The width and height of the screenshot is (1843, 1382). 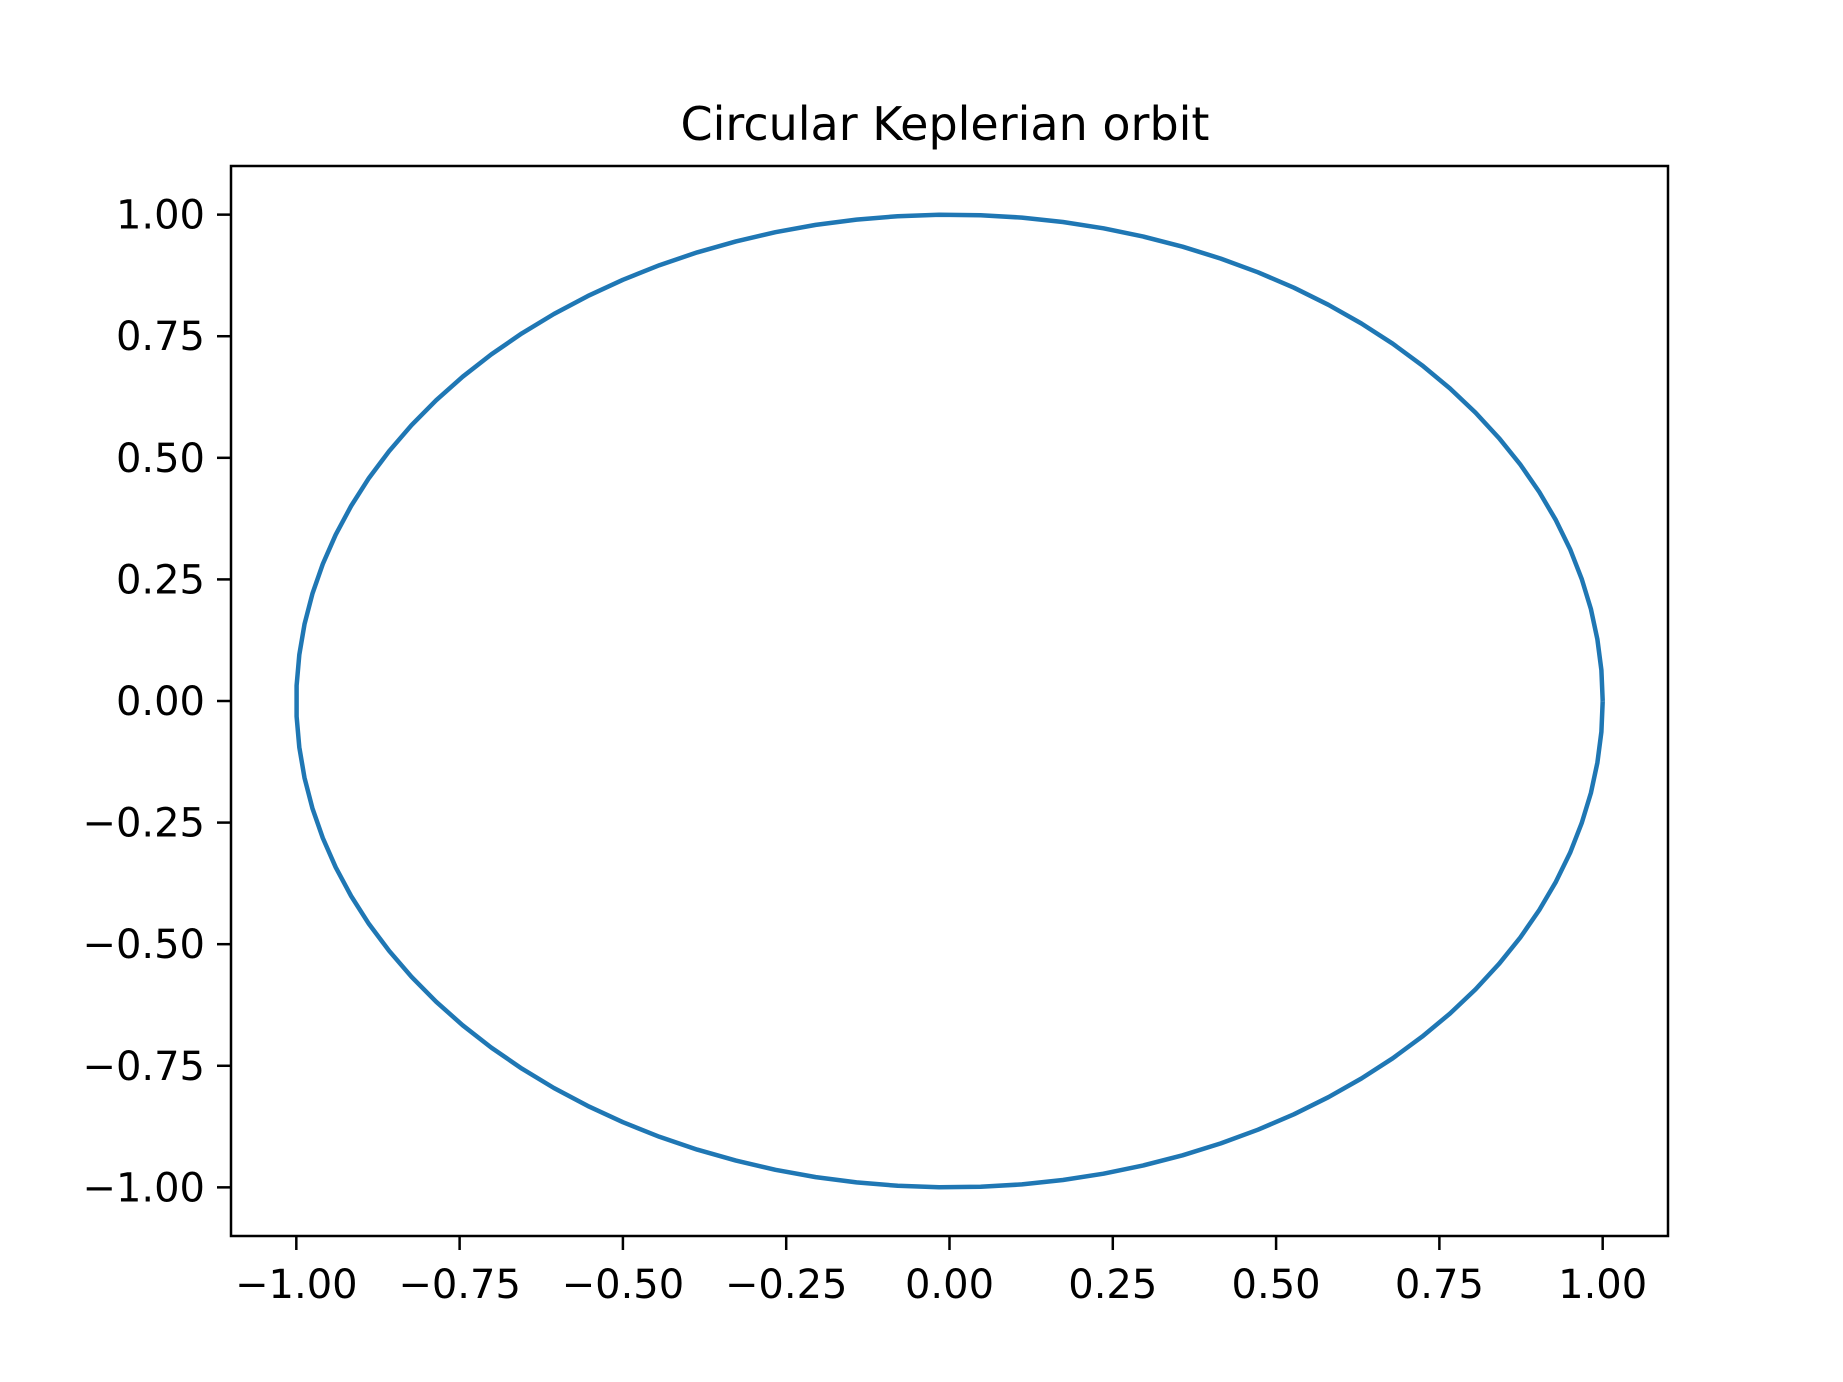 What do you see at coordinates (1276, 1285) in the screenshot?
I see `x-tick-label: 0.50` at bounding box center [1276, 1285].